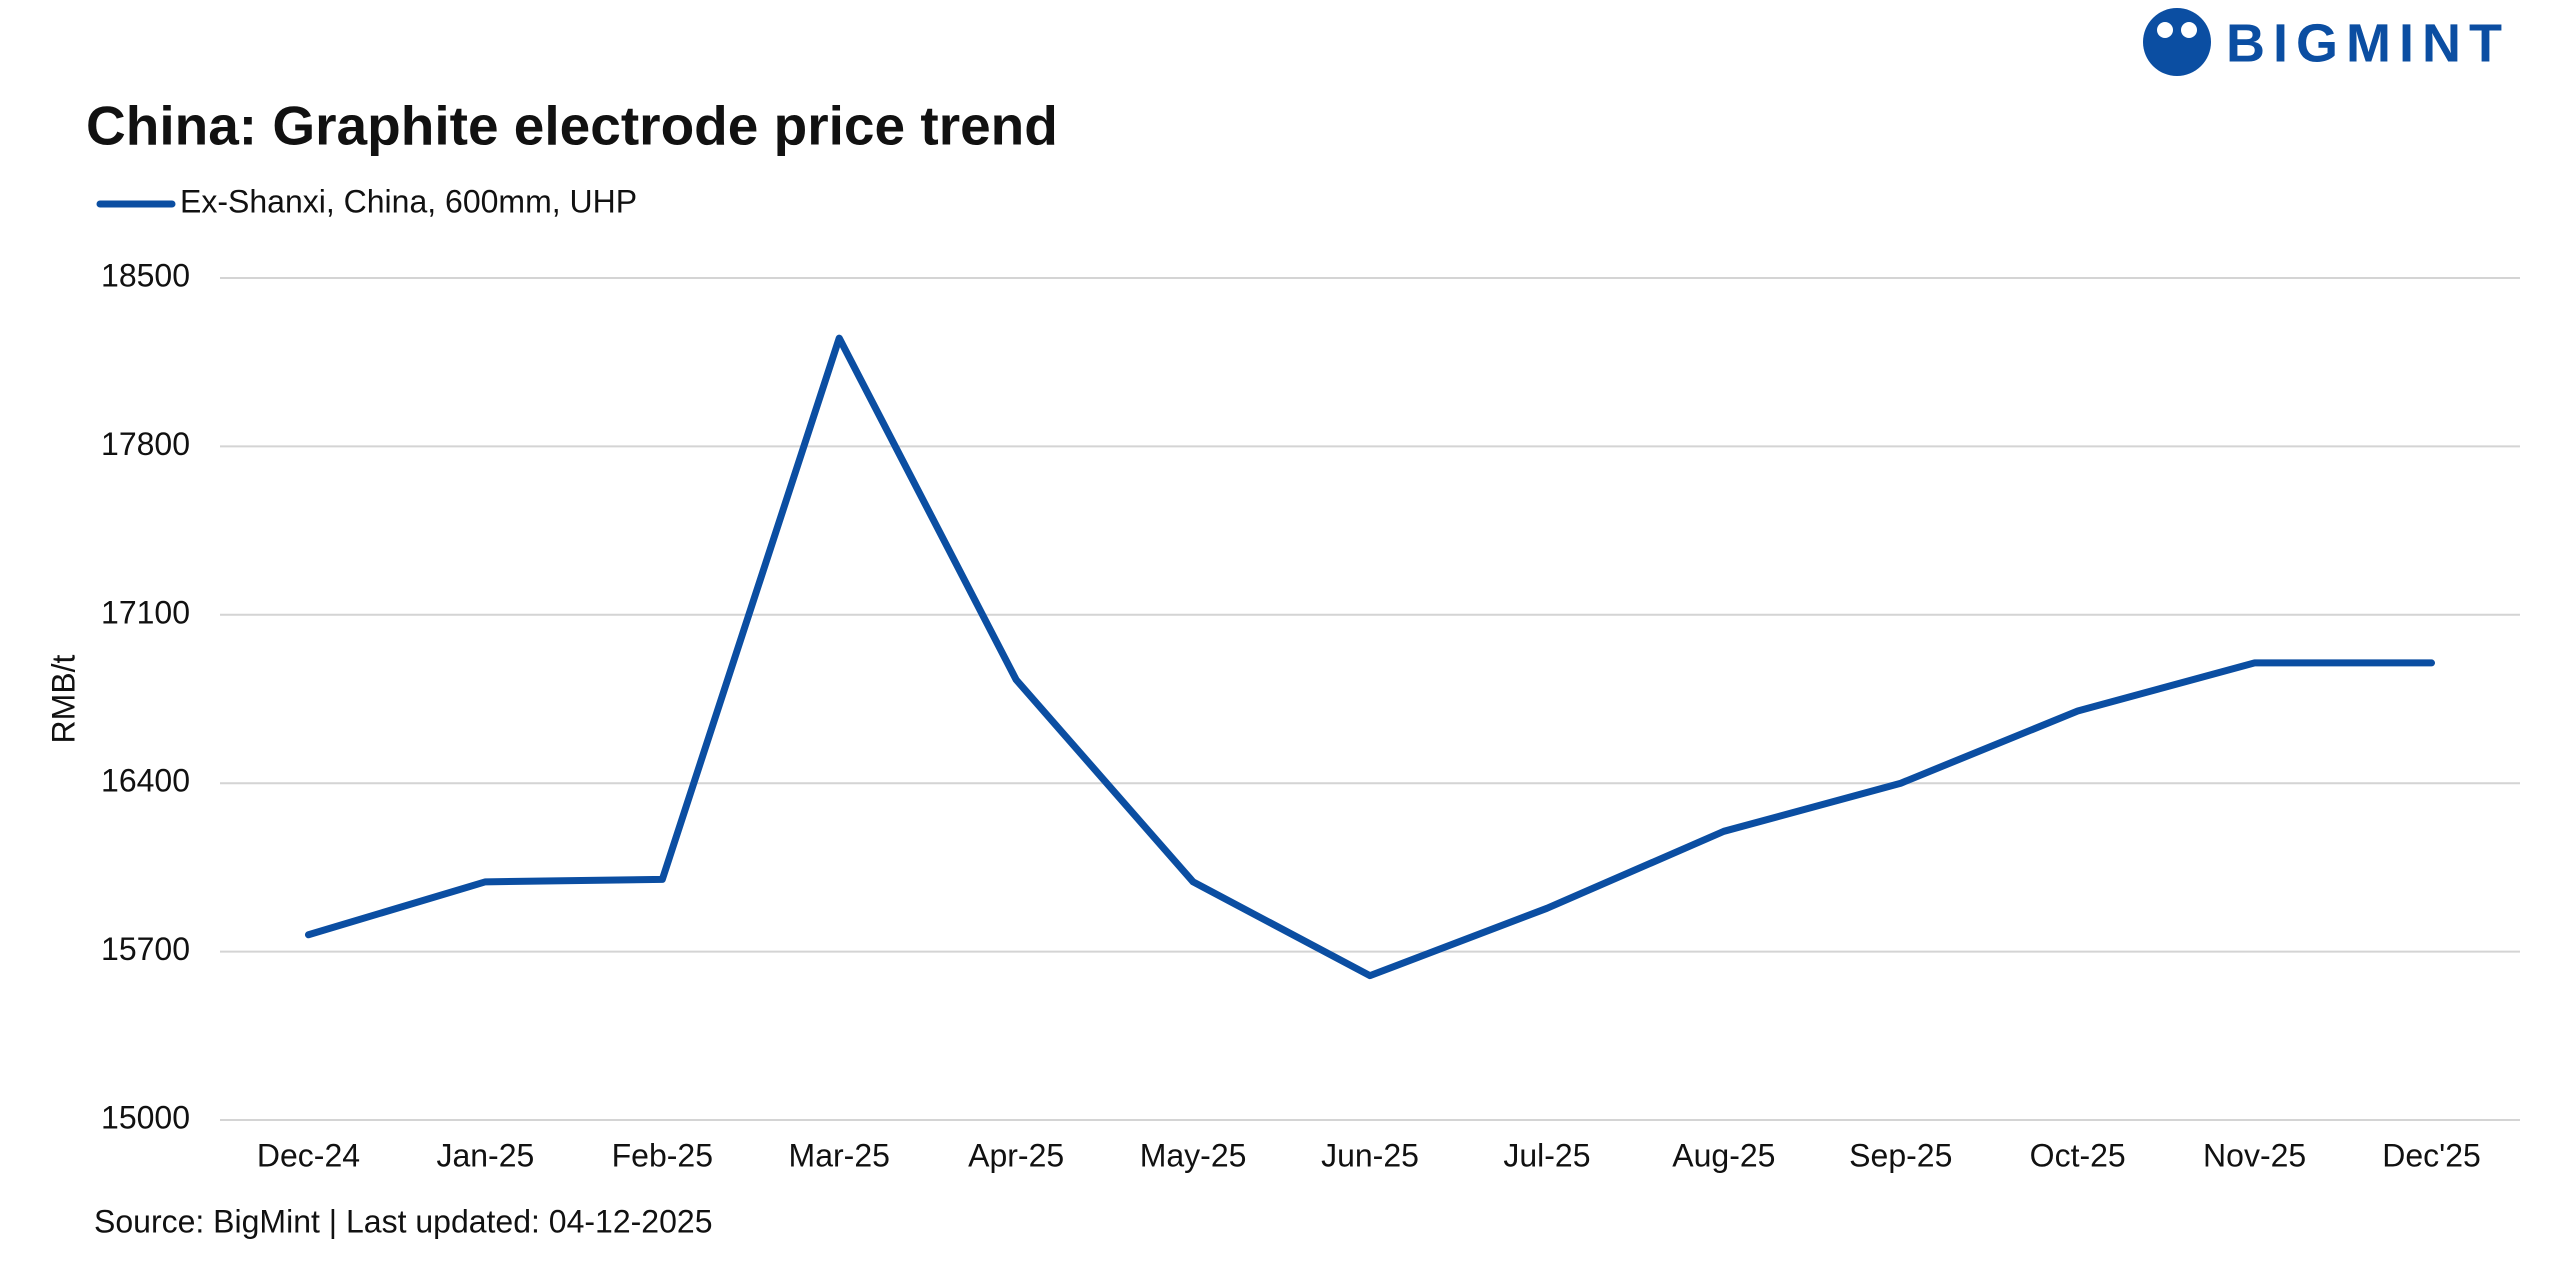  I want to click on x-tick-label: Mar-25, so click(839, 1155).